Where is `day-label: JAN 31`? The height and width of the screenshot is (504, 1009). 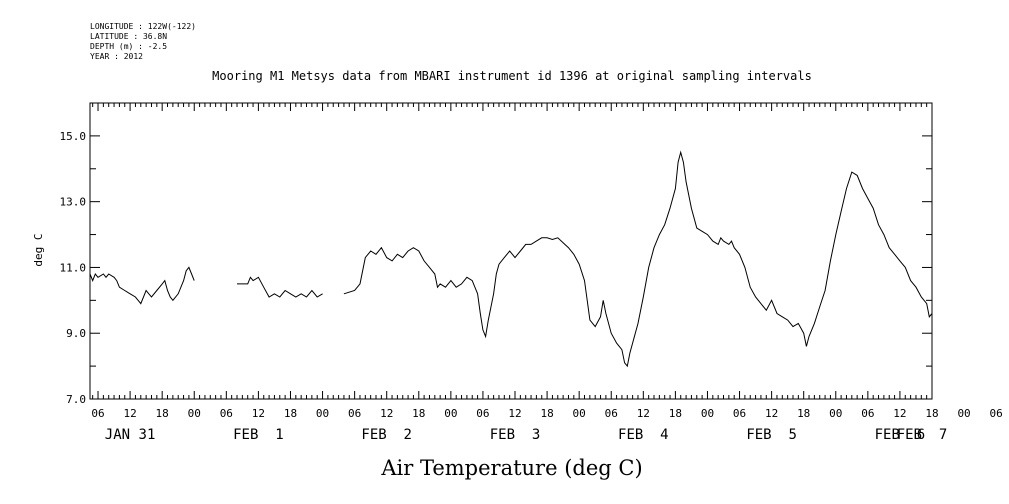 day-label: JAN 31 is located at coordinates (130, 435).